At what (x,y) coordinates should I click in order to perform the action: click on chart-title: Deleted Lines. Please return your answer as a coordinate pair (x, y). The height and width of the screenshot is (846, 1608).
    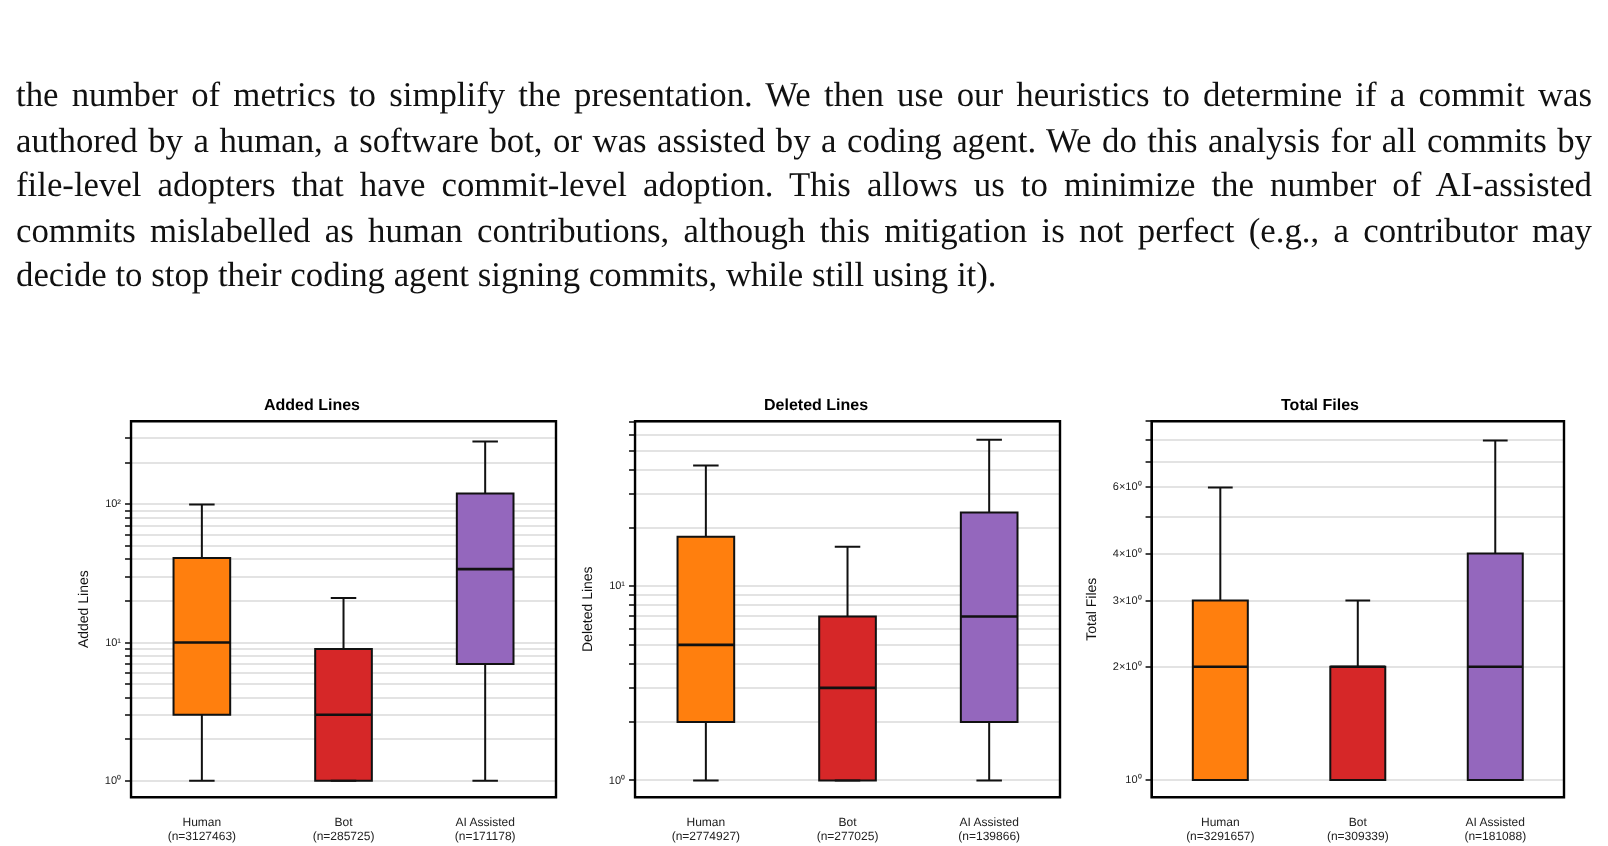
    Looking at the image, I should click on (816, 405).